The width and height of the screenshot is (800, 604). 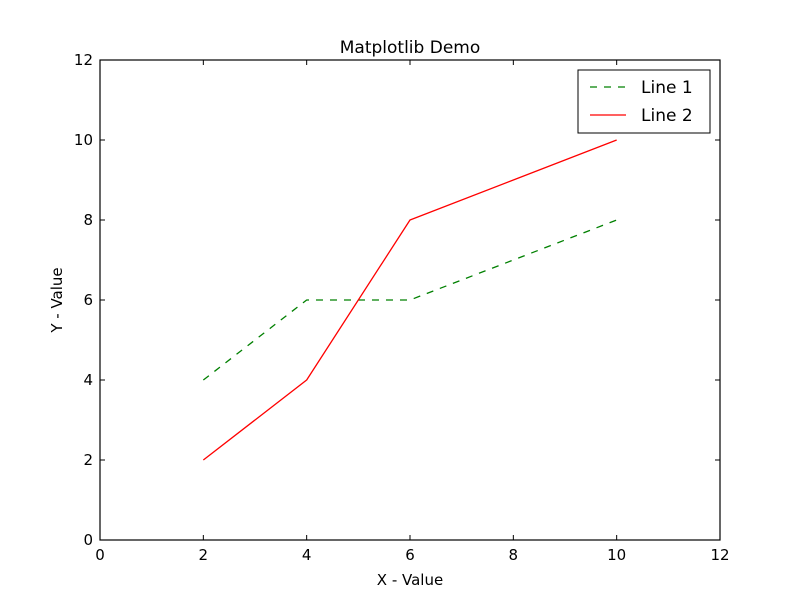 I want to click on x-tick-label: 2, so click(x=204, y=555).